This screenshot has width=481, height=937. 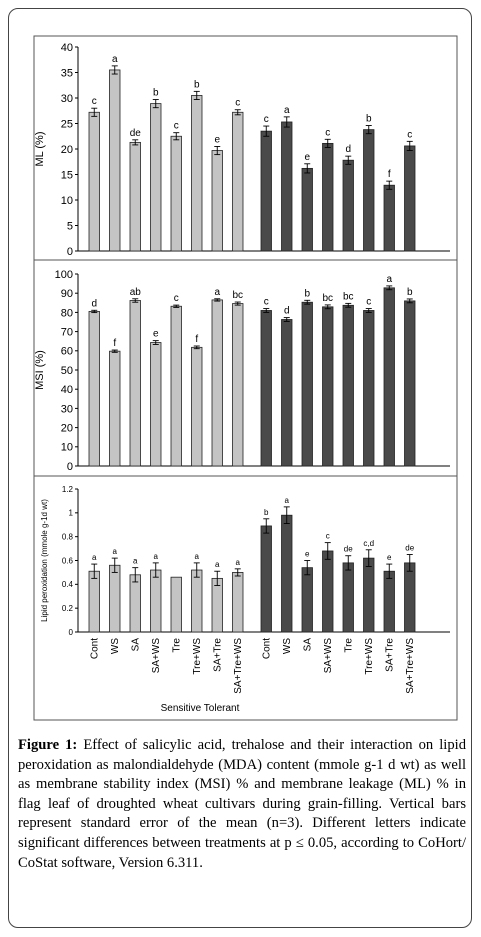 I want to click on y-tick-label: 70, so click(x=67, y=332).